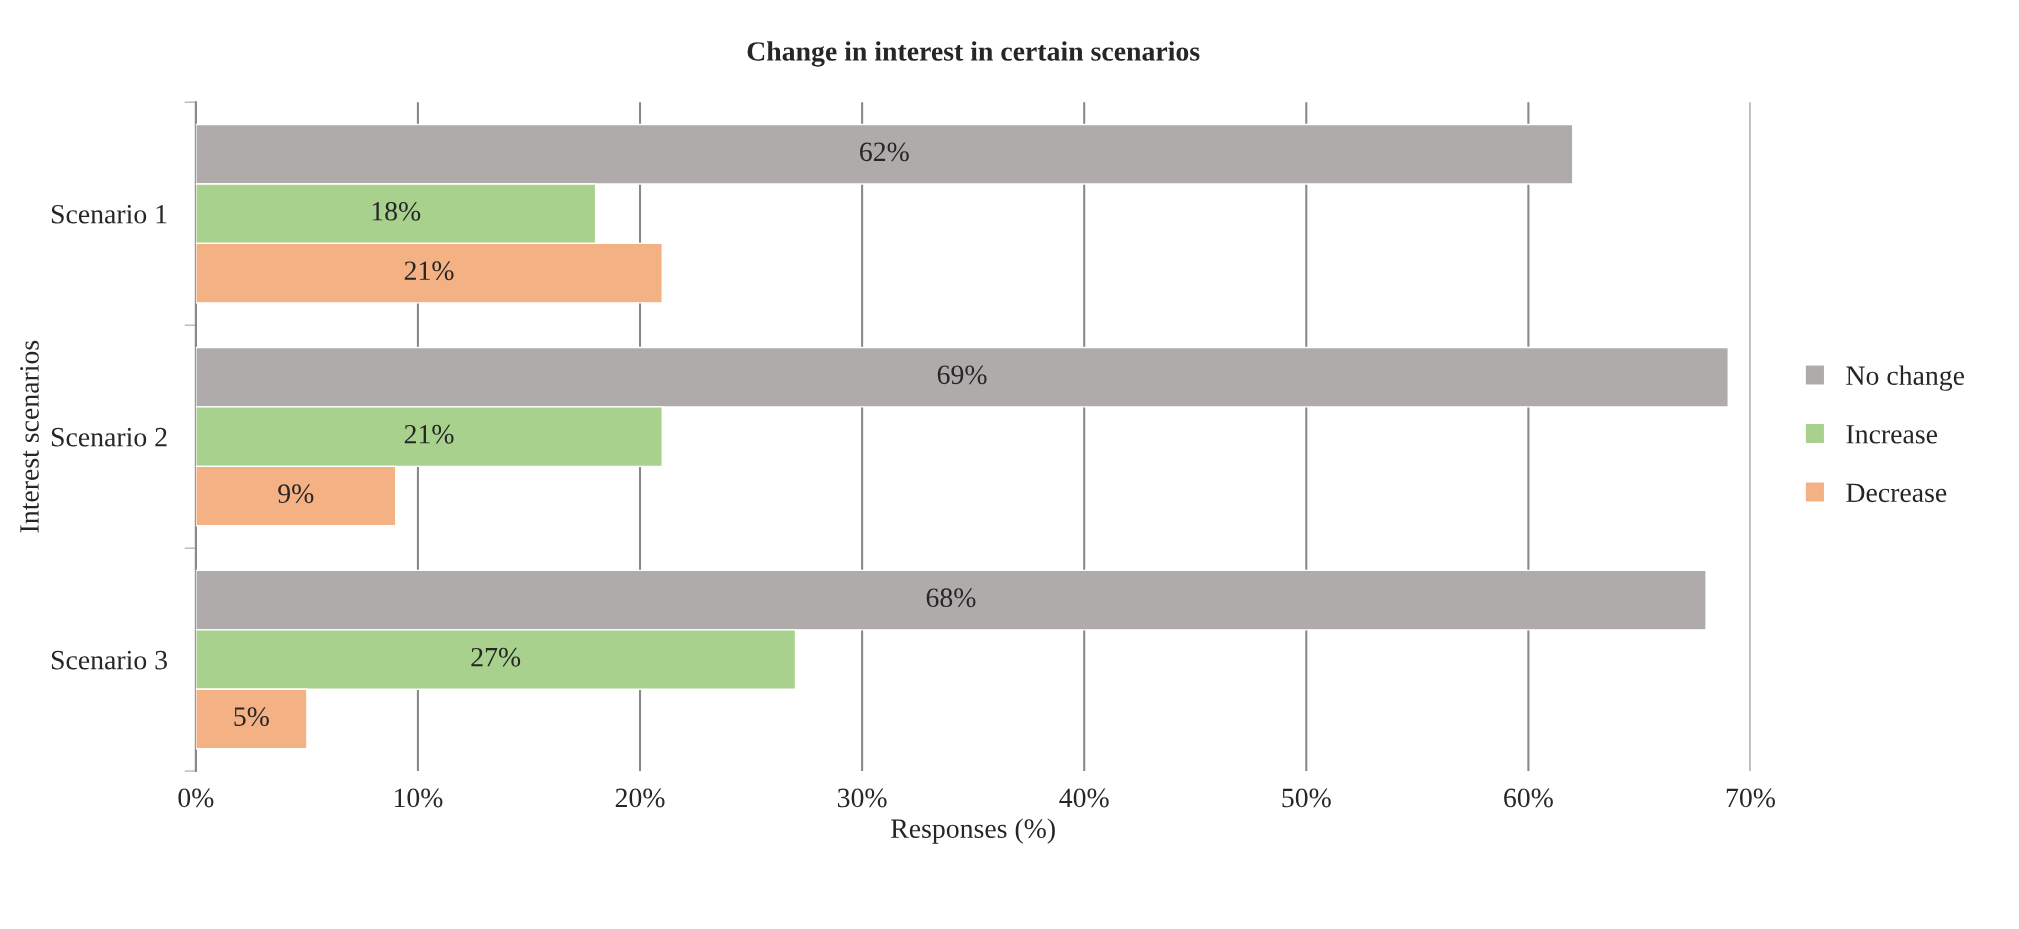 This screenshot has width=2019, height=929. Describe the element at coordinates (109, 660) in the screenshot. I see `y-tick-label: Scenario 3` at that location.